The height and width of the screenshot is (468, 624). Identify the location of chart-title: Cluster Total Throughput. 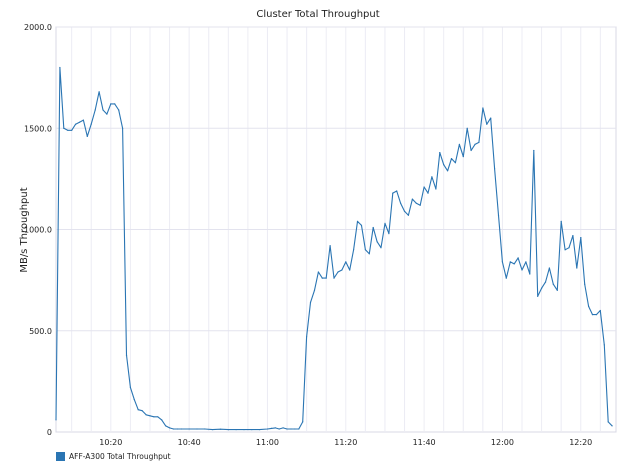
(317, 14).